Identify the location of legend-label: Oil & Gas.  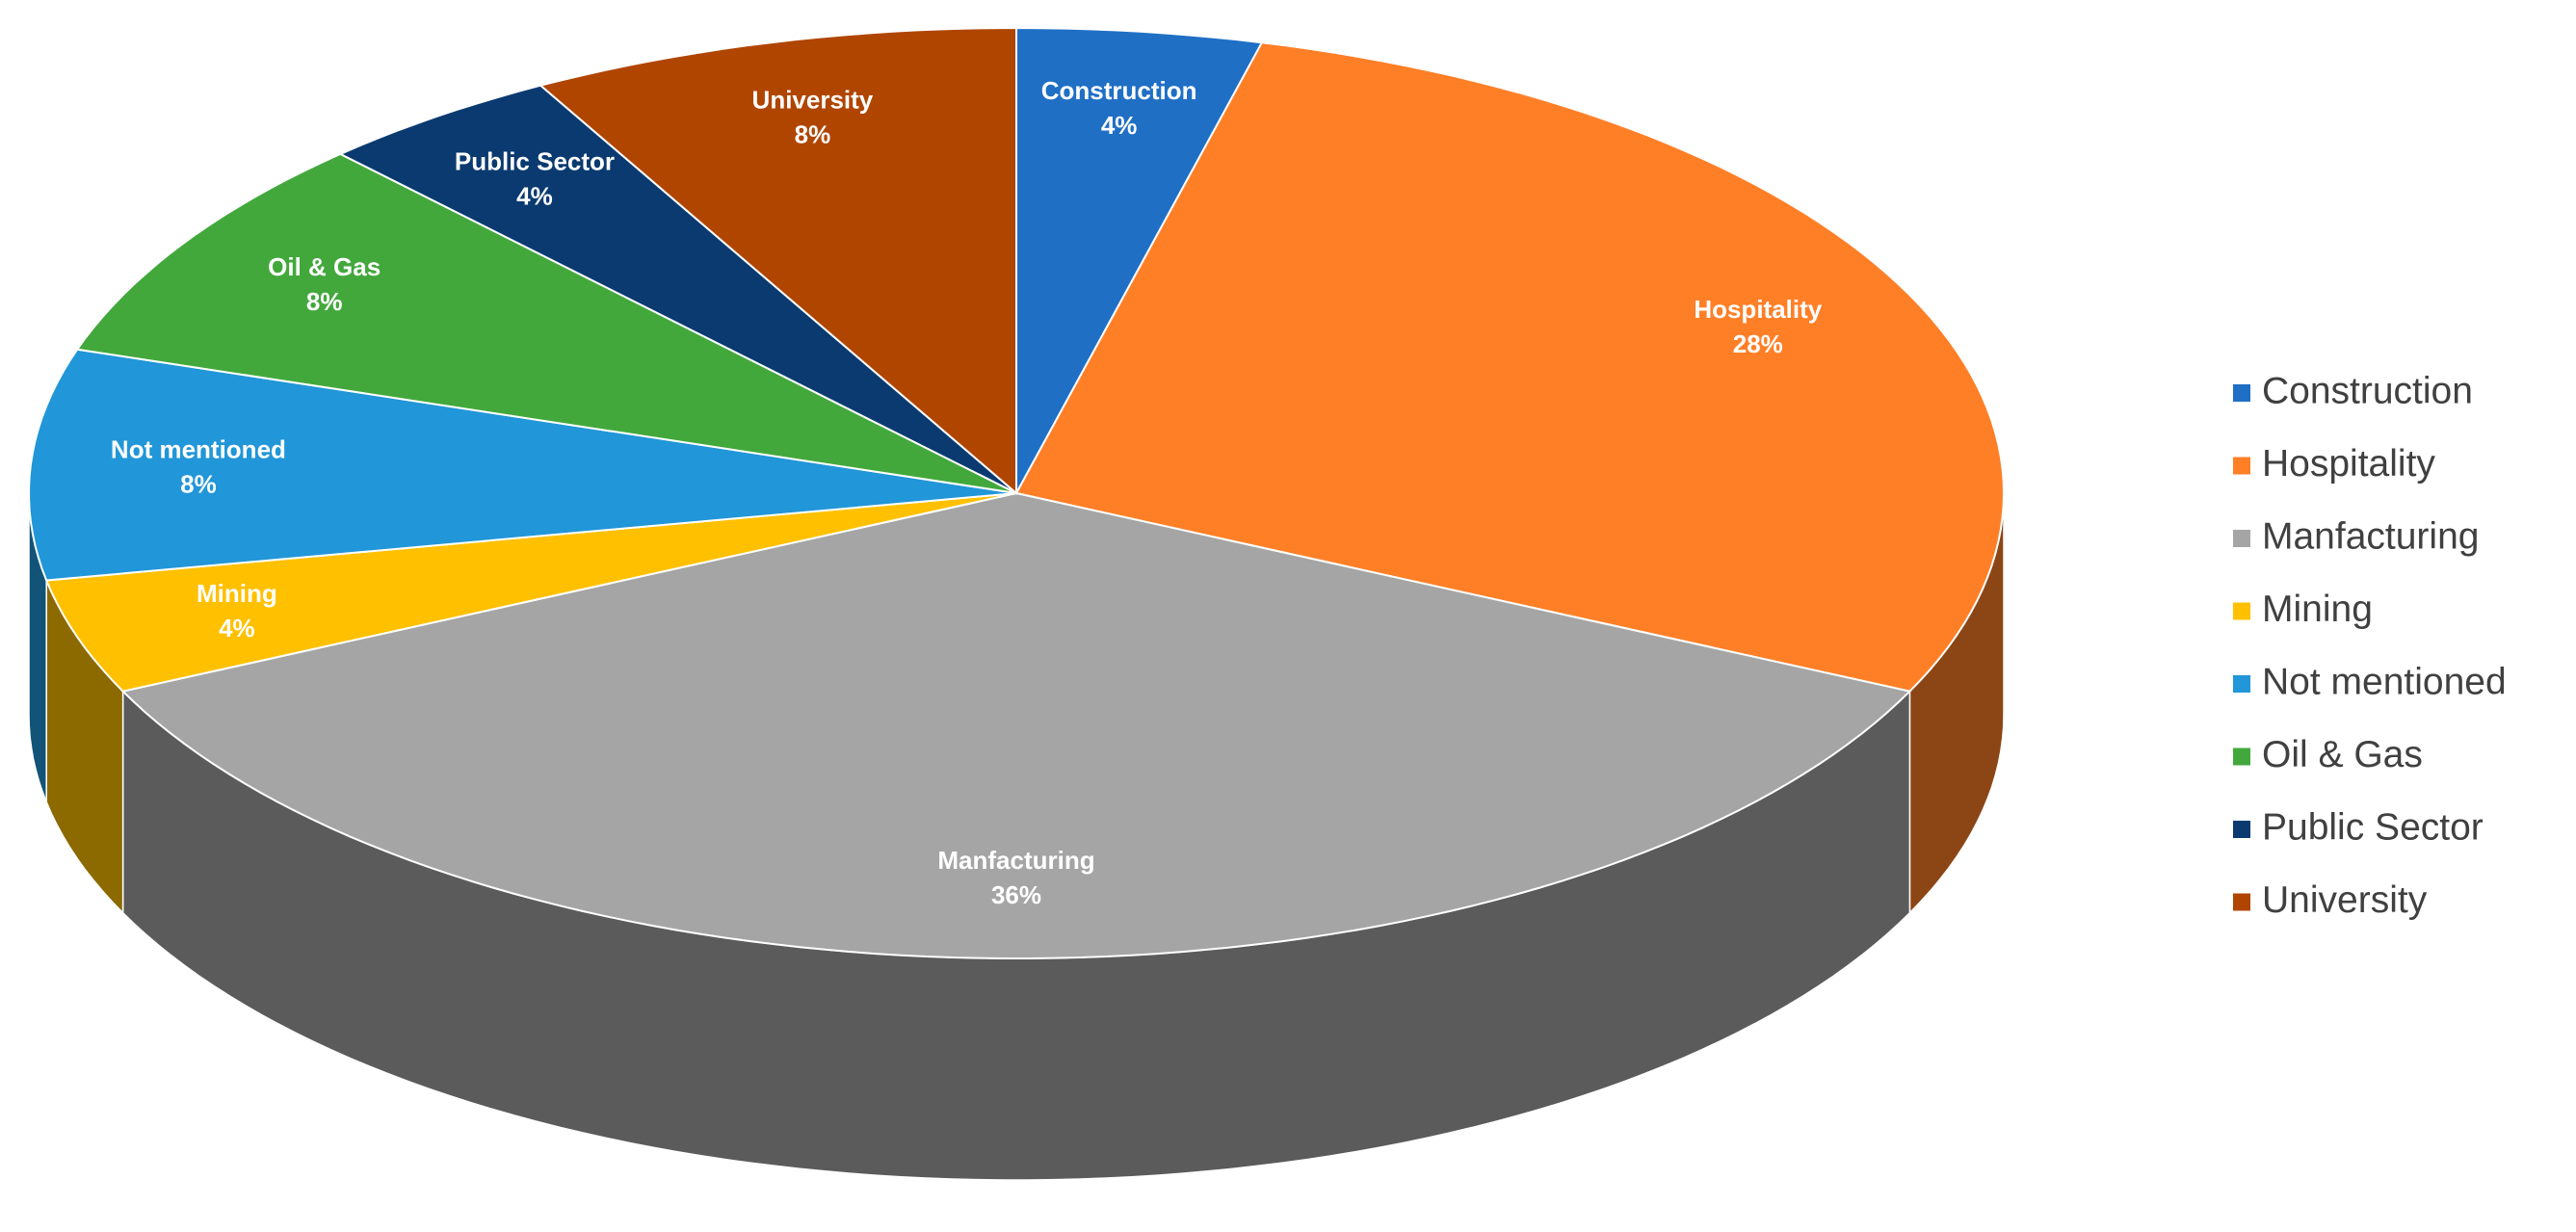
(2342, 754).